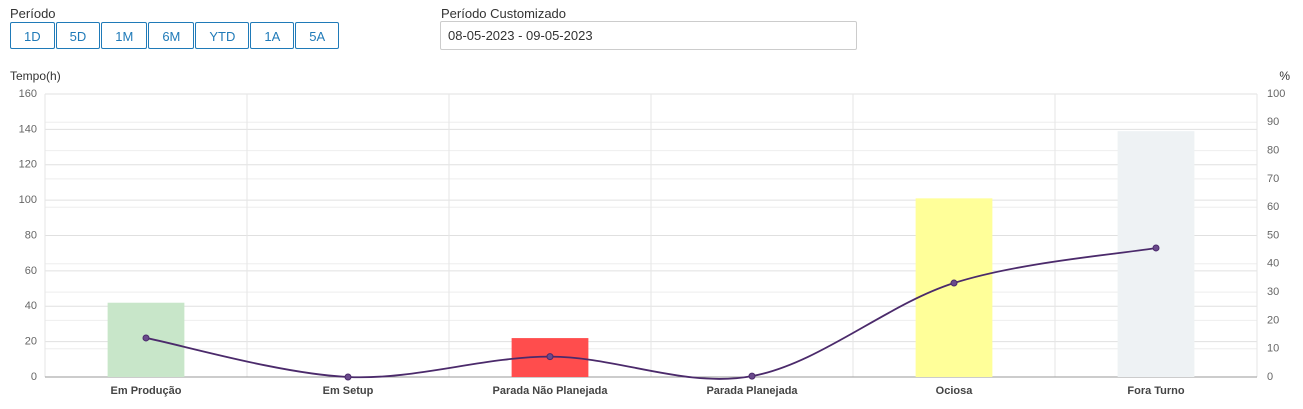 The image size is (1303, 409). I want to click on y-tick-label: 60, so click(31, 271).